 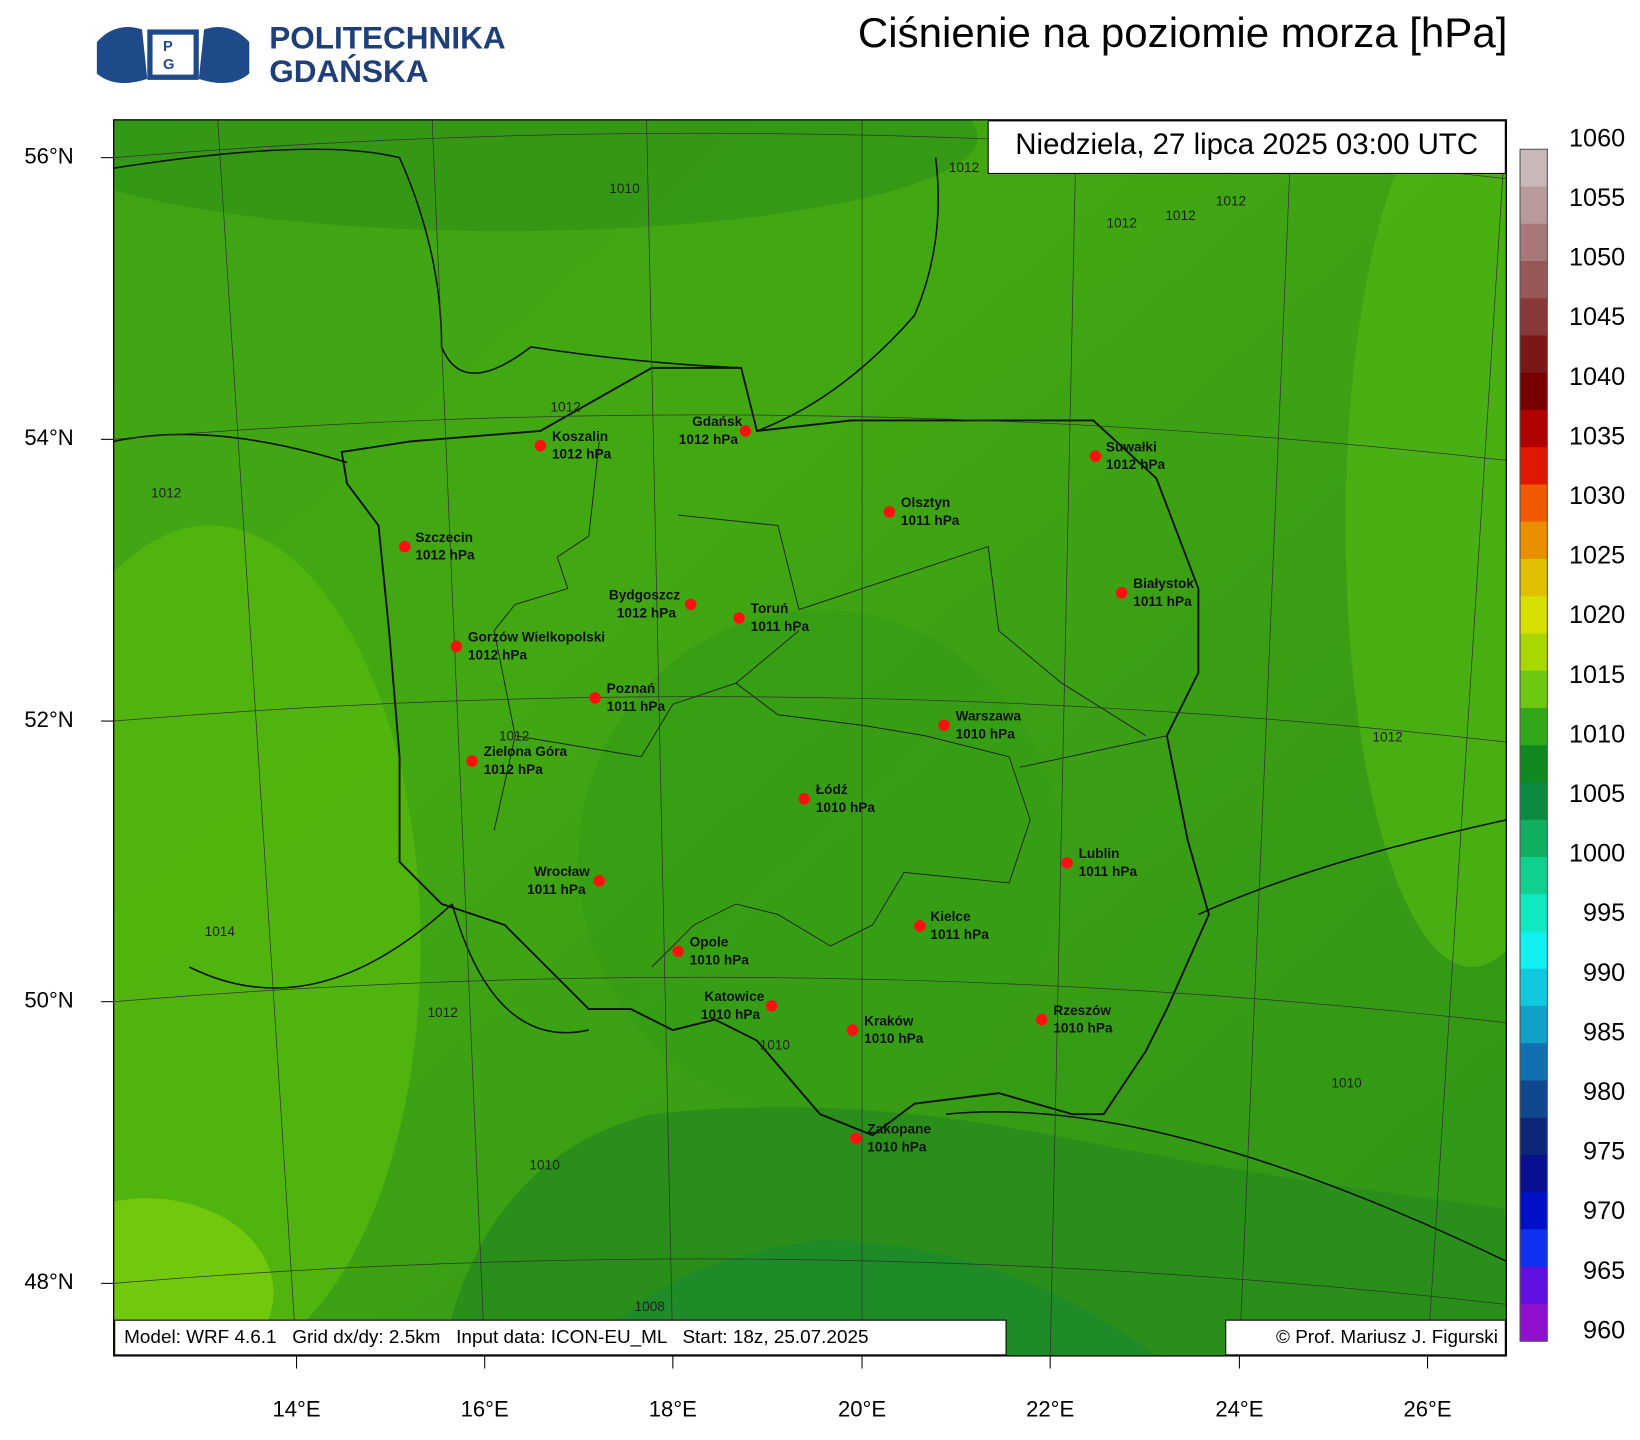 What do you see at coordinates (1597, 854) in the screenshot?
I see `colorbar-label: 1000` at bounding box center [1597, 854].